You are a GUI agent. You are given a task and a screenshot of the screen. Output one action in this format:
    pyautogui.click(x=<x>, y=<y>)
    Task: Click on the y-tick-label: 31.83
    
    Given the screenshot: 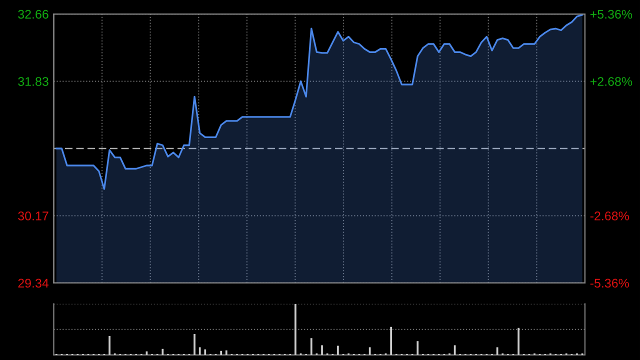 What is the action you would take?
    pyautogui.click(x=33, y=81)
    